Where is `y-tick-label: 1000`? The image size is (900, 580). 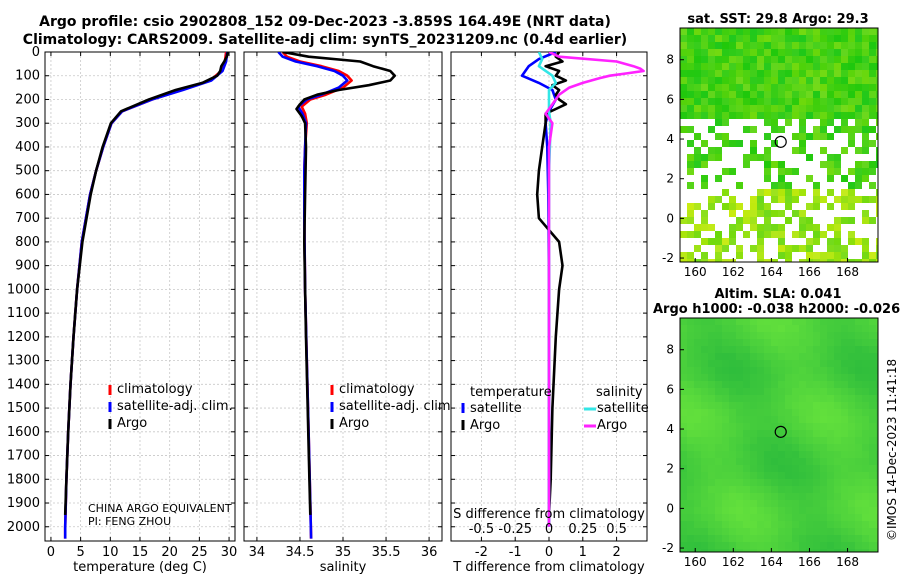
y-tick-label: 1000 is located at coordinates (23, 289).